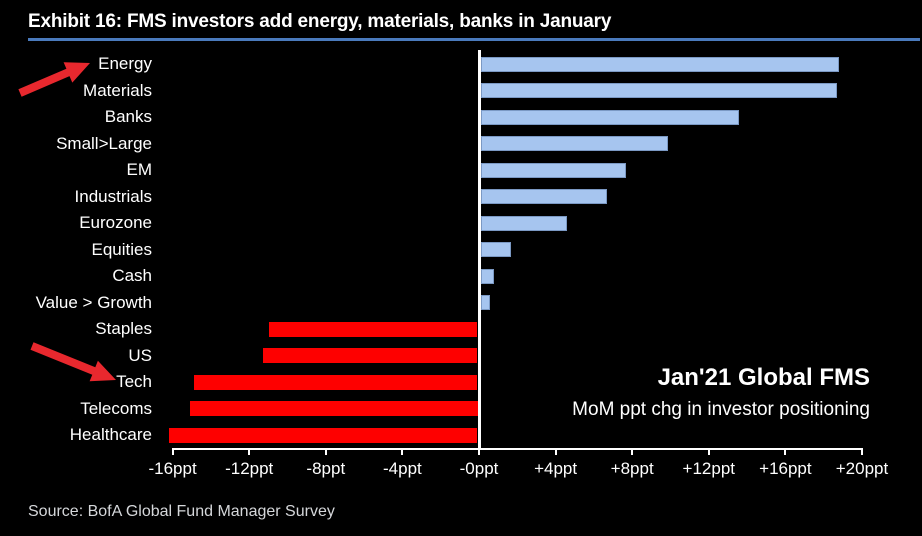 The image size is (922, 536). Describe the element at coordinates (323, 435) in the screenshot. I see `bar-healthcare` at that location.